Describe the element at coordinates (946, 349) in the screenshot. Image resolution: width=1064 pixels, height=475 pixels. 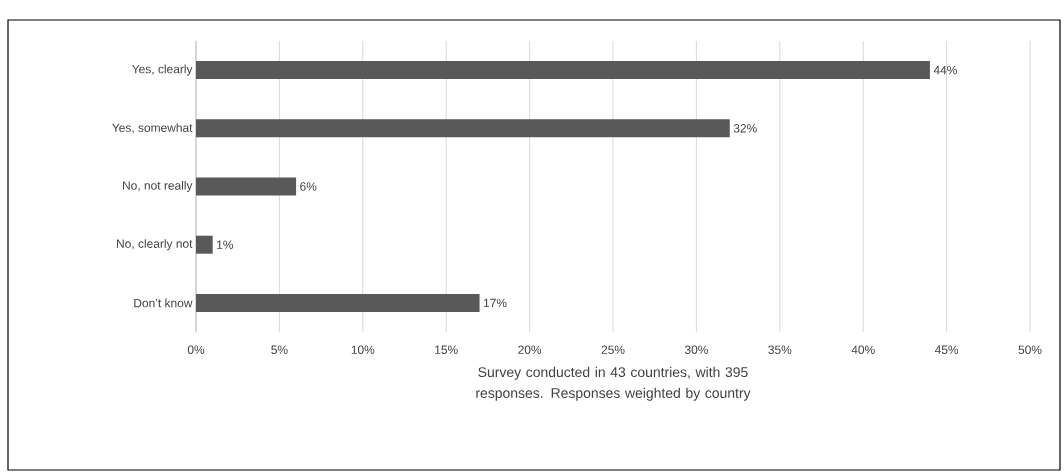
I see `x-tick-label: 45%` at that location.